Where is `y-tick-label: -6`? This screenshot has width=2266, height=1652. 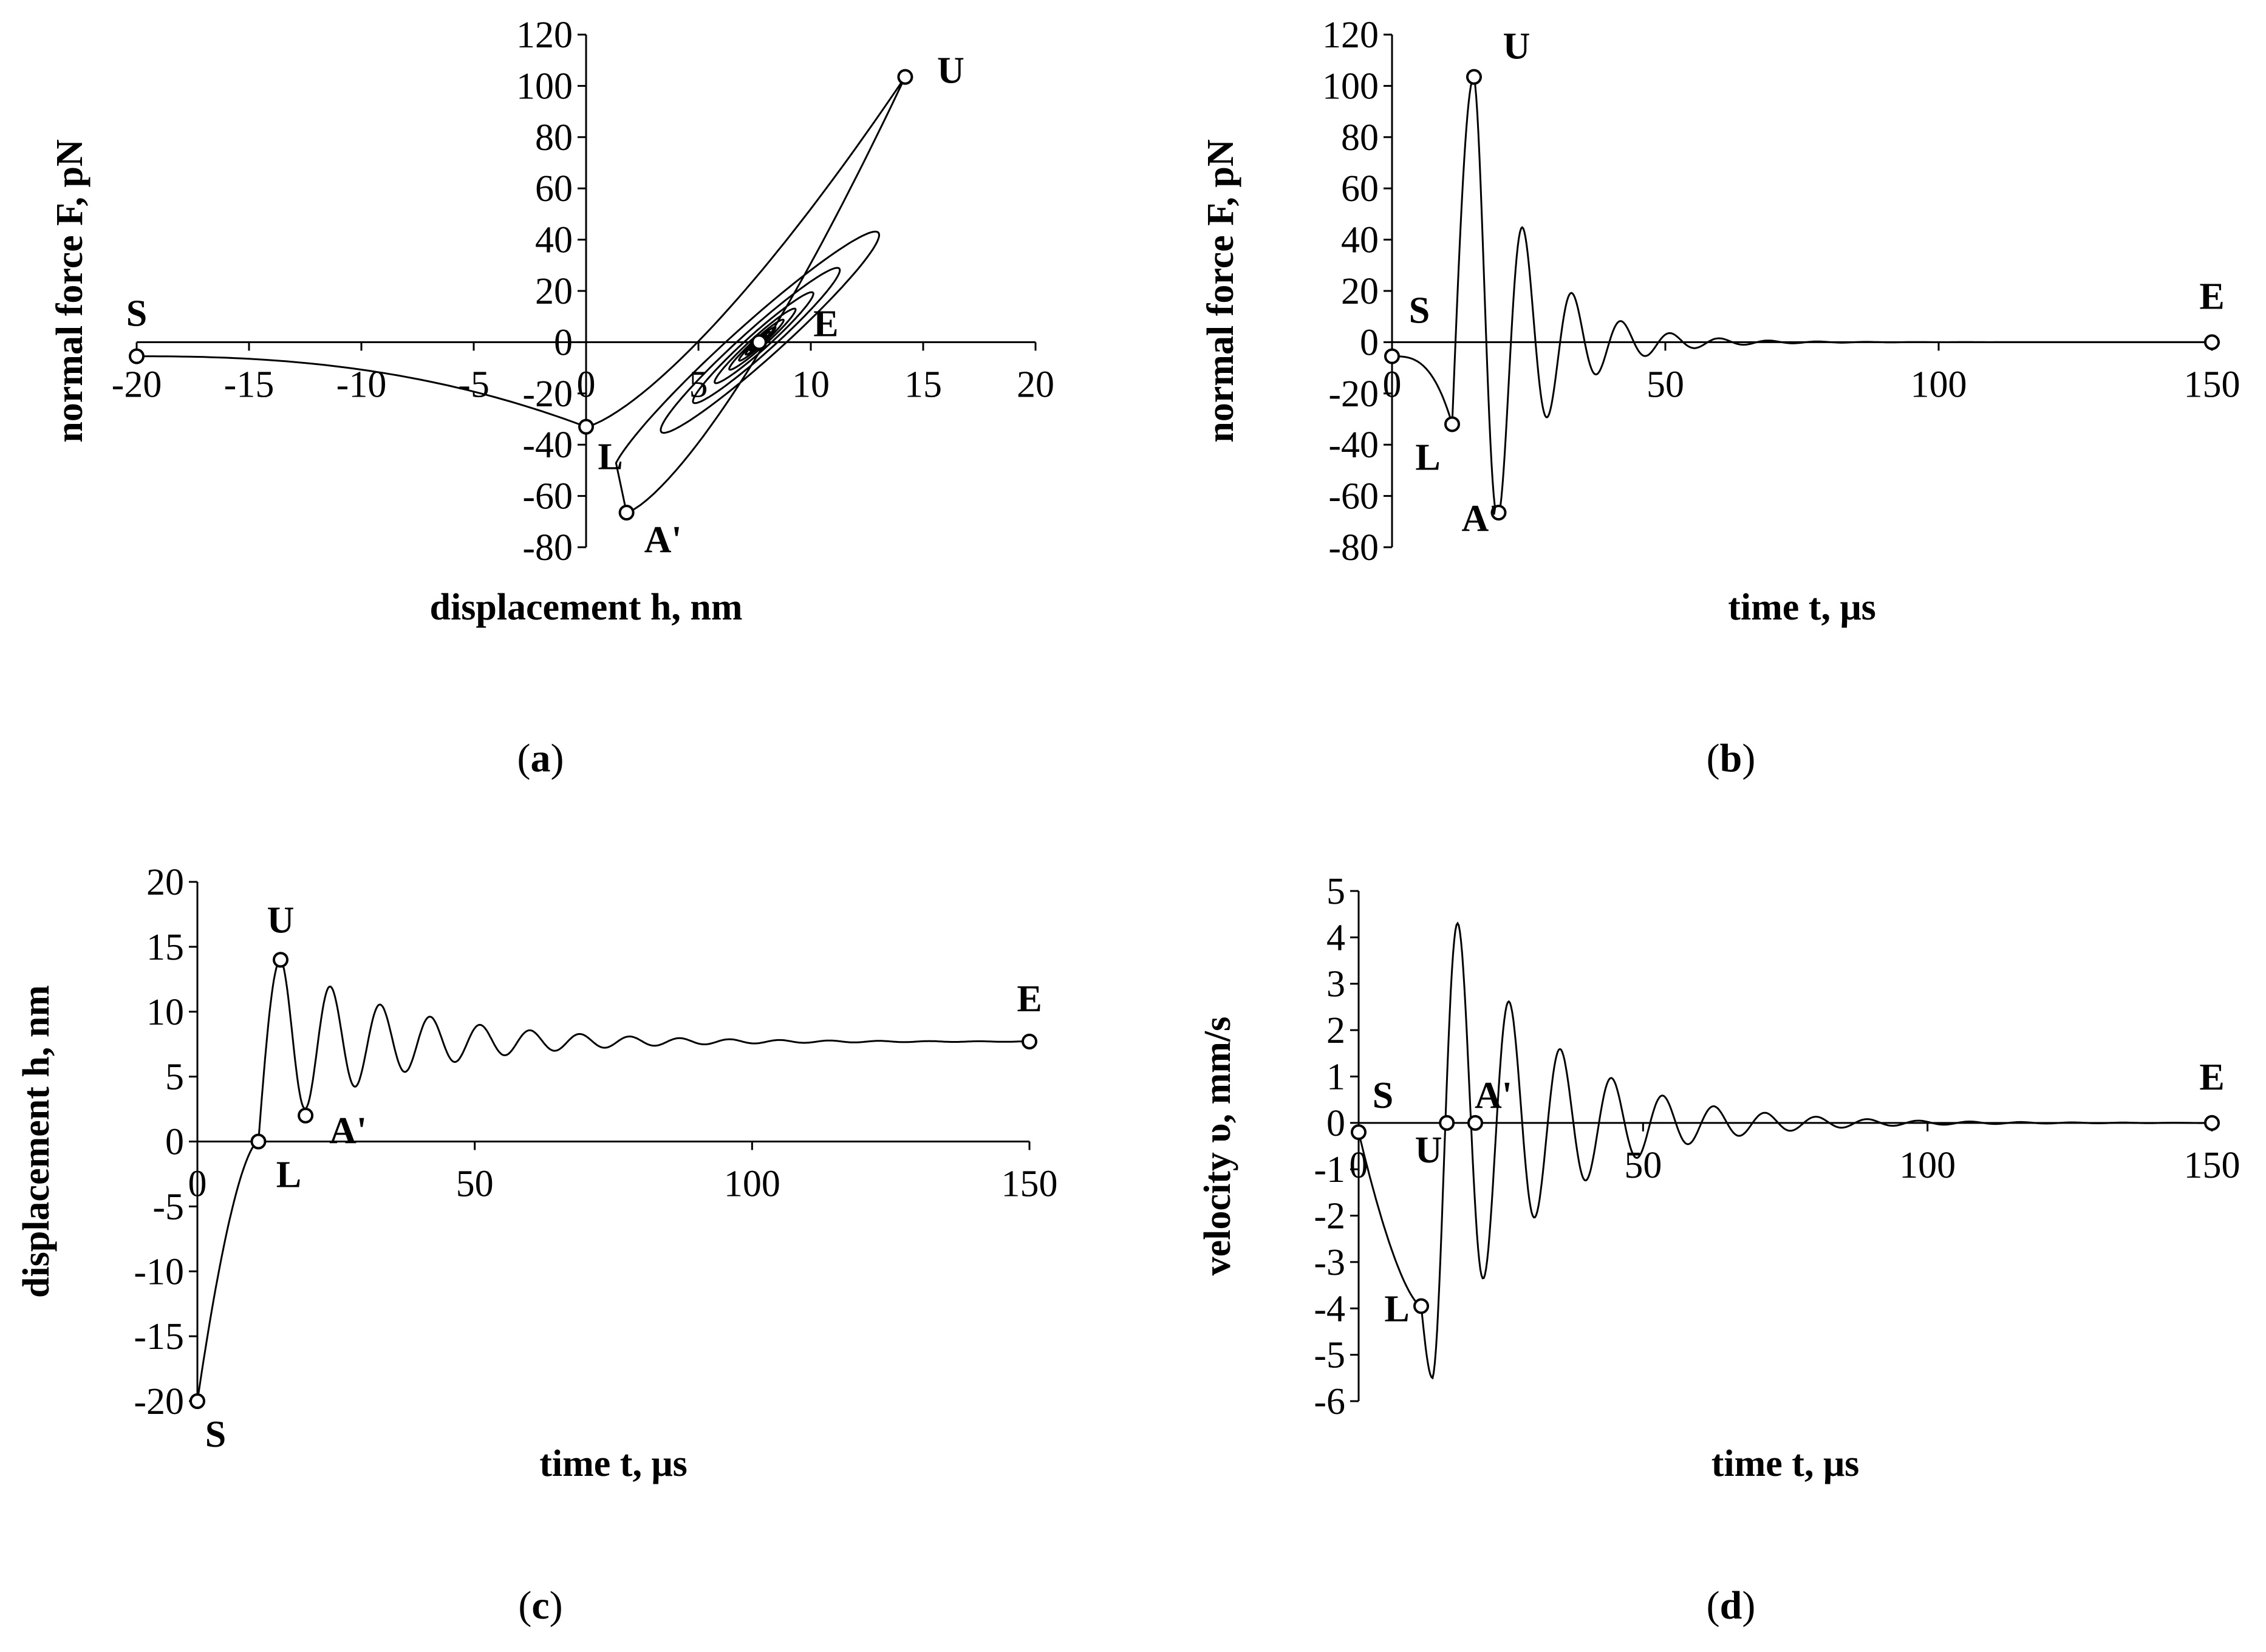
y-tick-label: -6 is located at coordinates (1329, 1401).